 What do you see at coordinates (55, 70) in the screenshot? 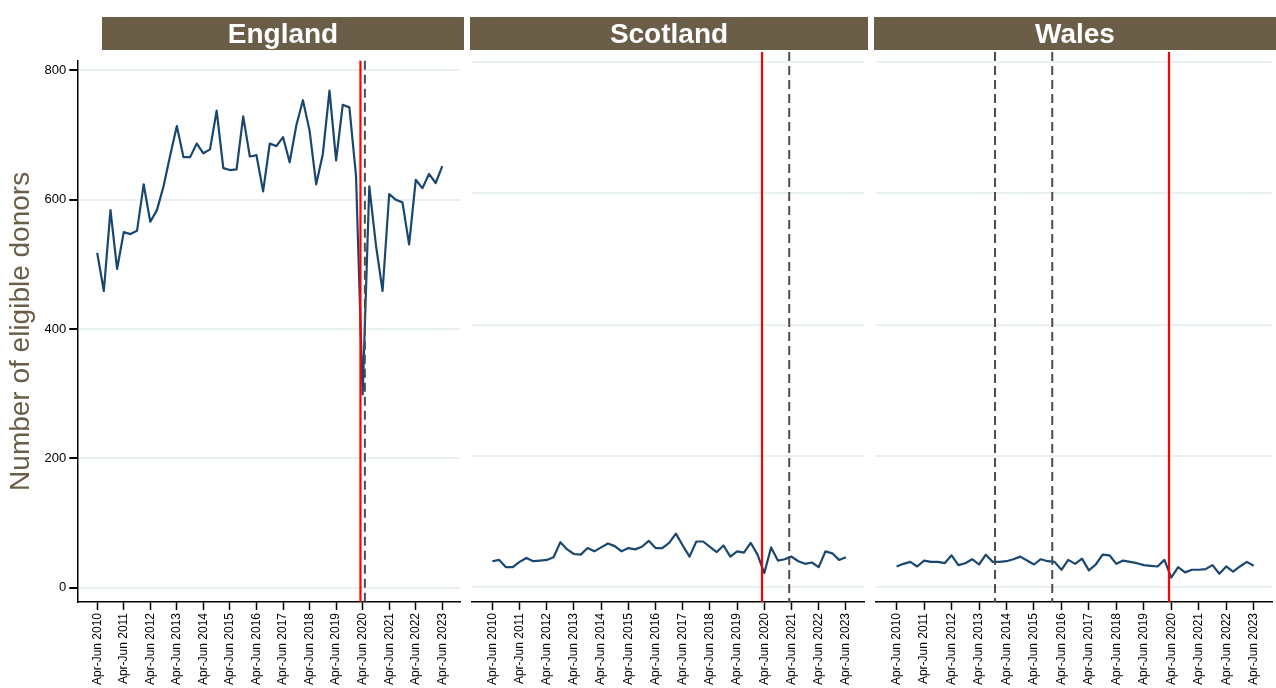
I see `y-tick-label: 800` at bounding box center [55, 70].